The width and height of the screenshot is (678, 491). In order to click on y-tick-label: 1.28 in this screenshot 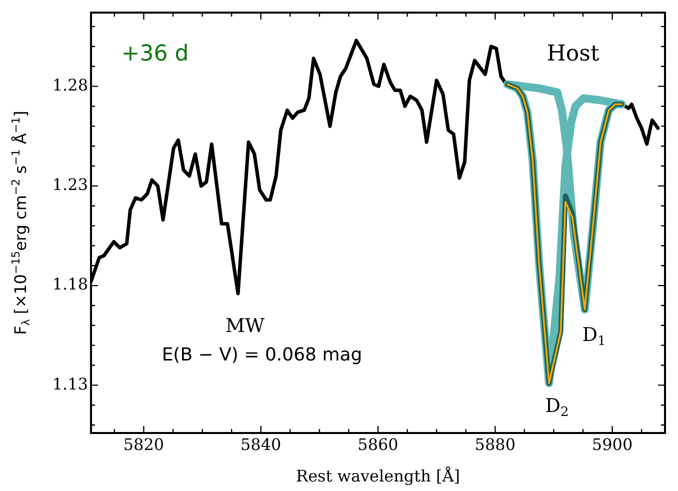, I will do `click(70, 84)`.